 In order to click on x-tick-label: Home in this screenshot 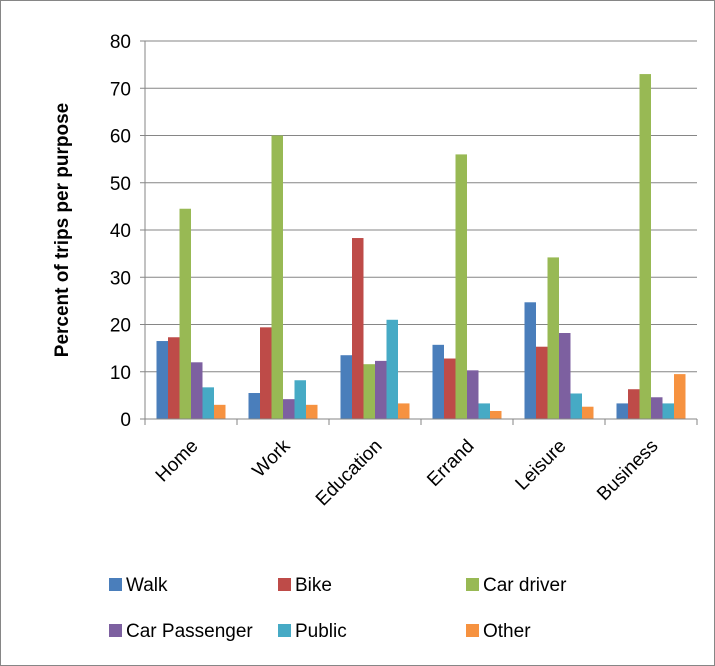, I will do `click(177, 461)`.